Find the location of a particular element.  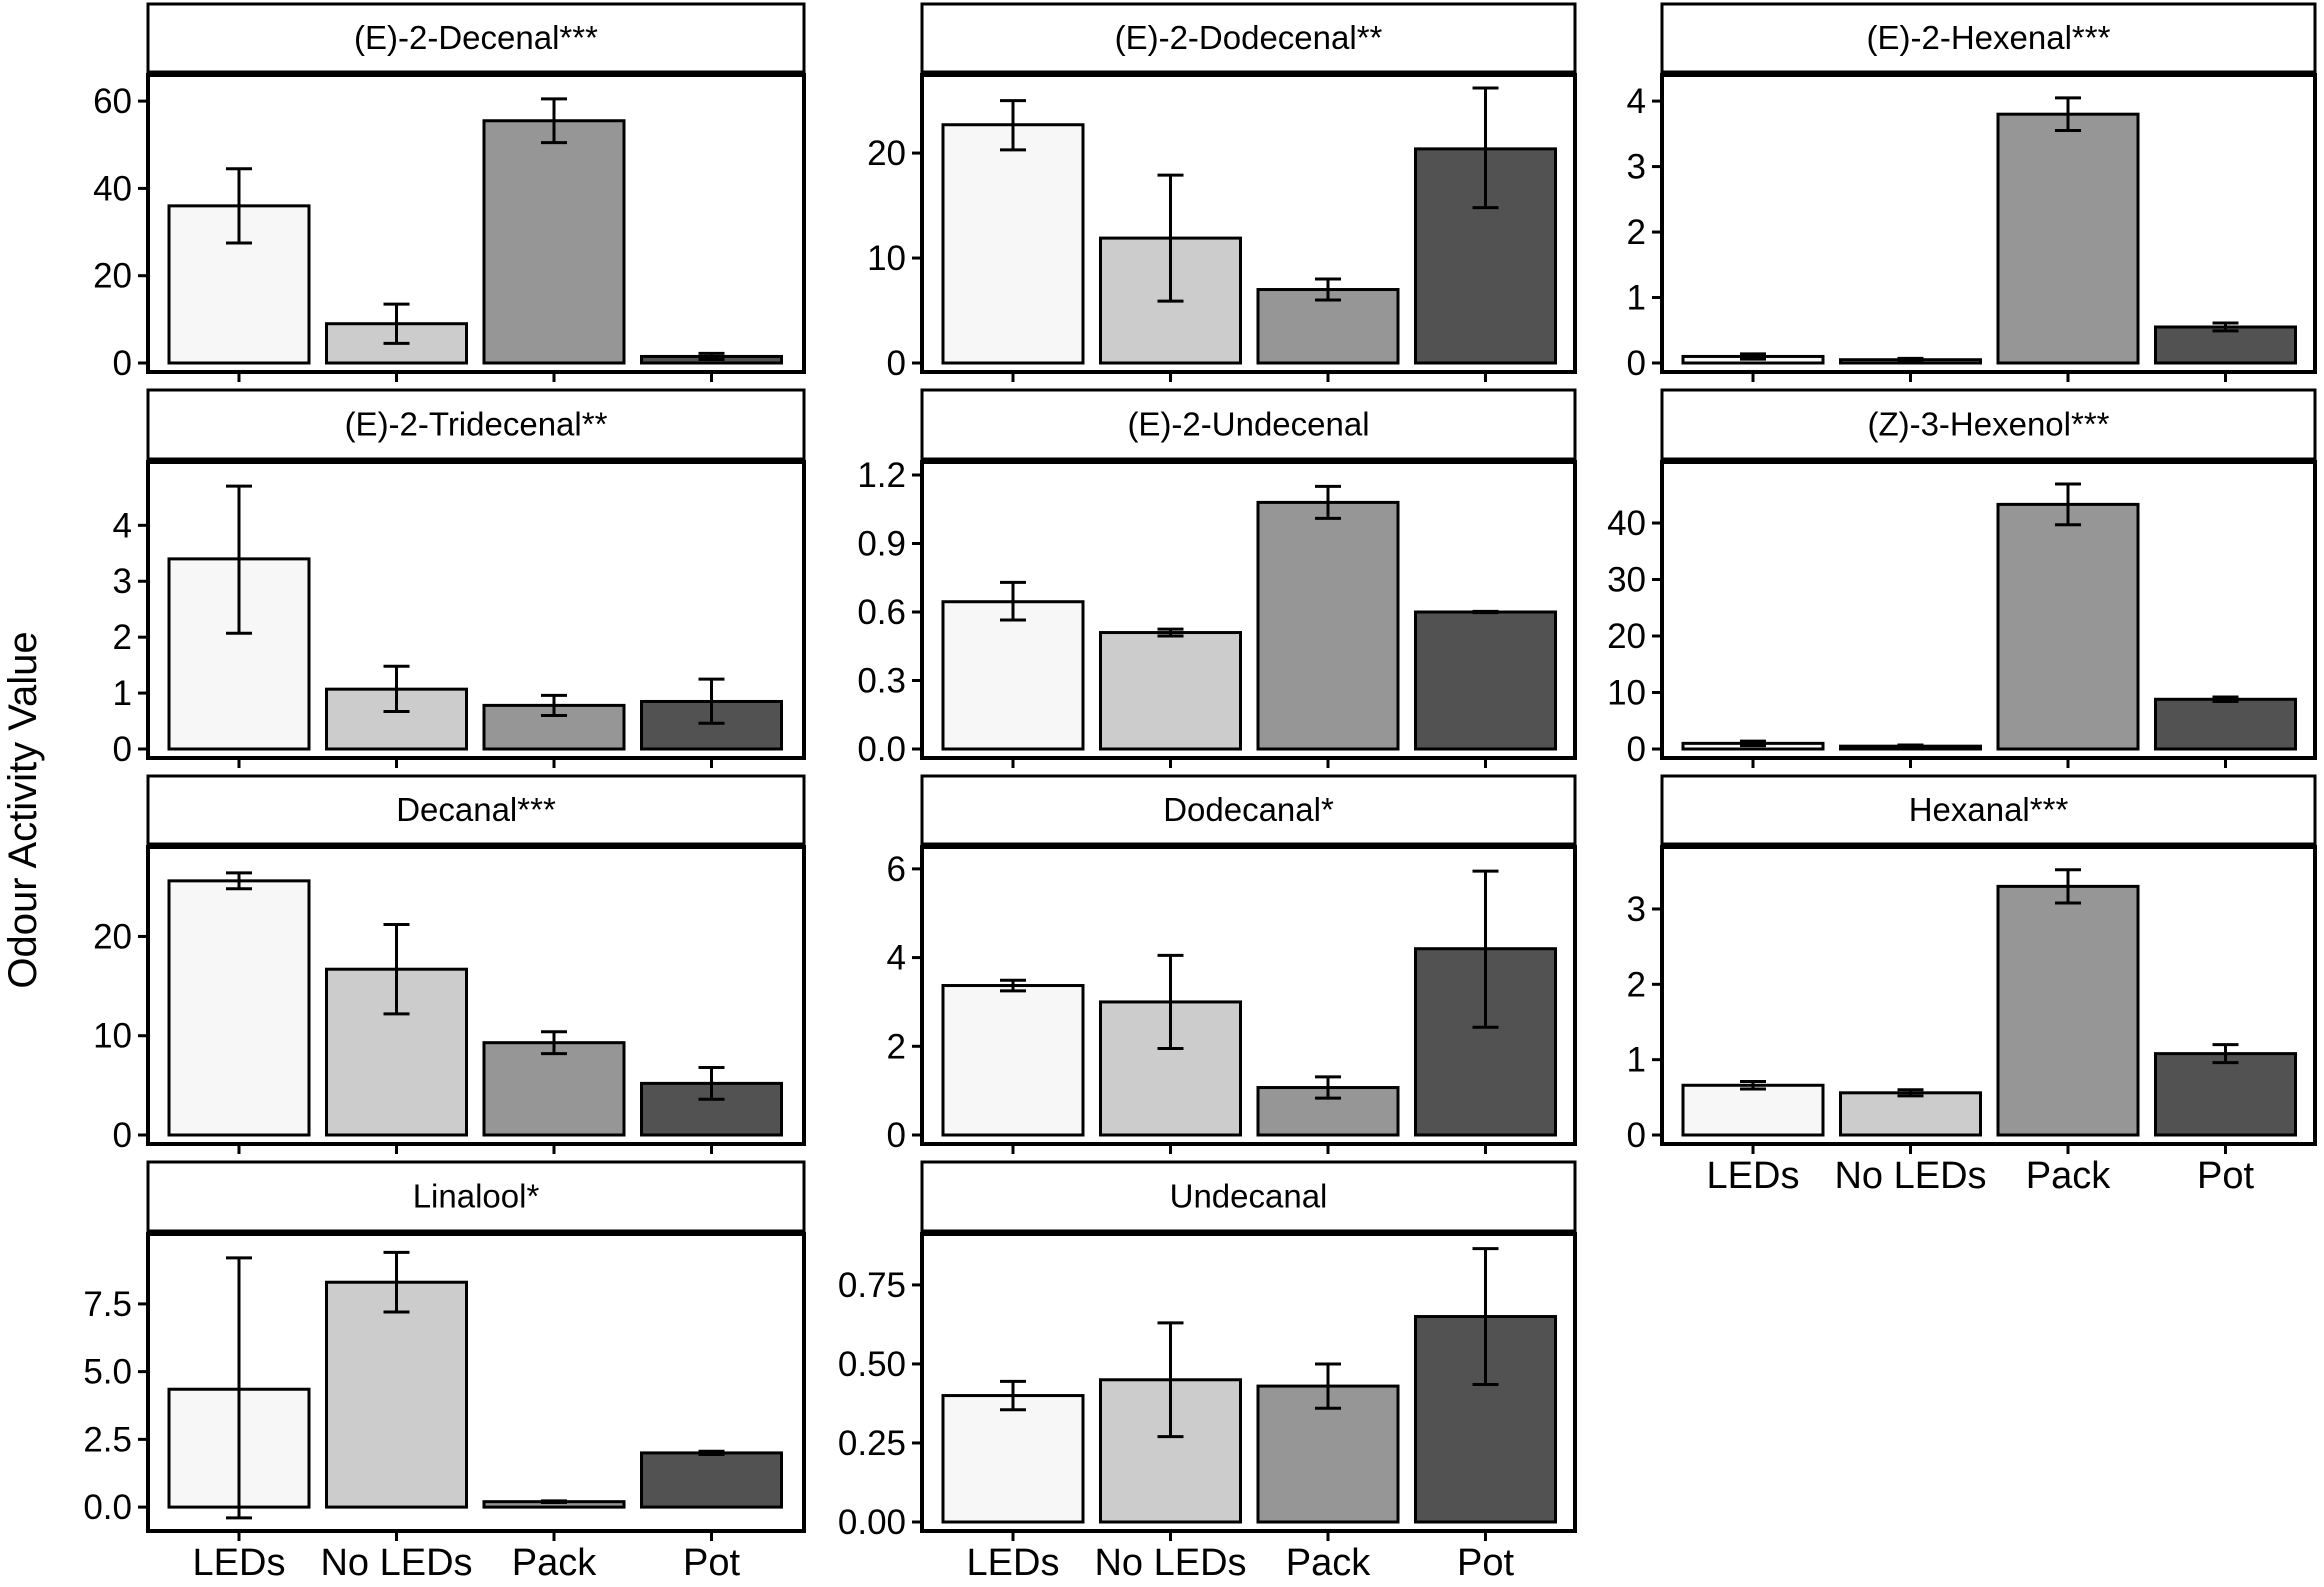

panel: Linalool* 0.0 2.5 5.0 7.5 LEDs No LEDs Pack Pot is located at coordinates (444, 1372).